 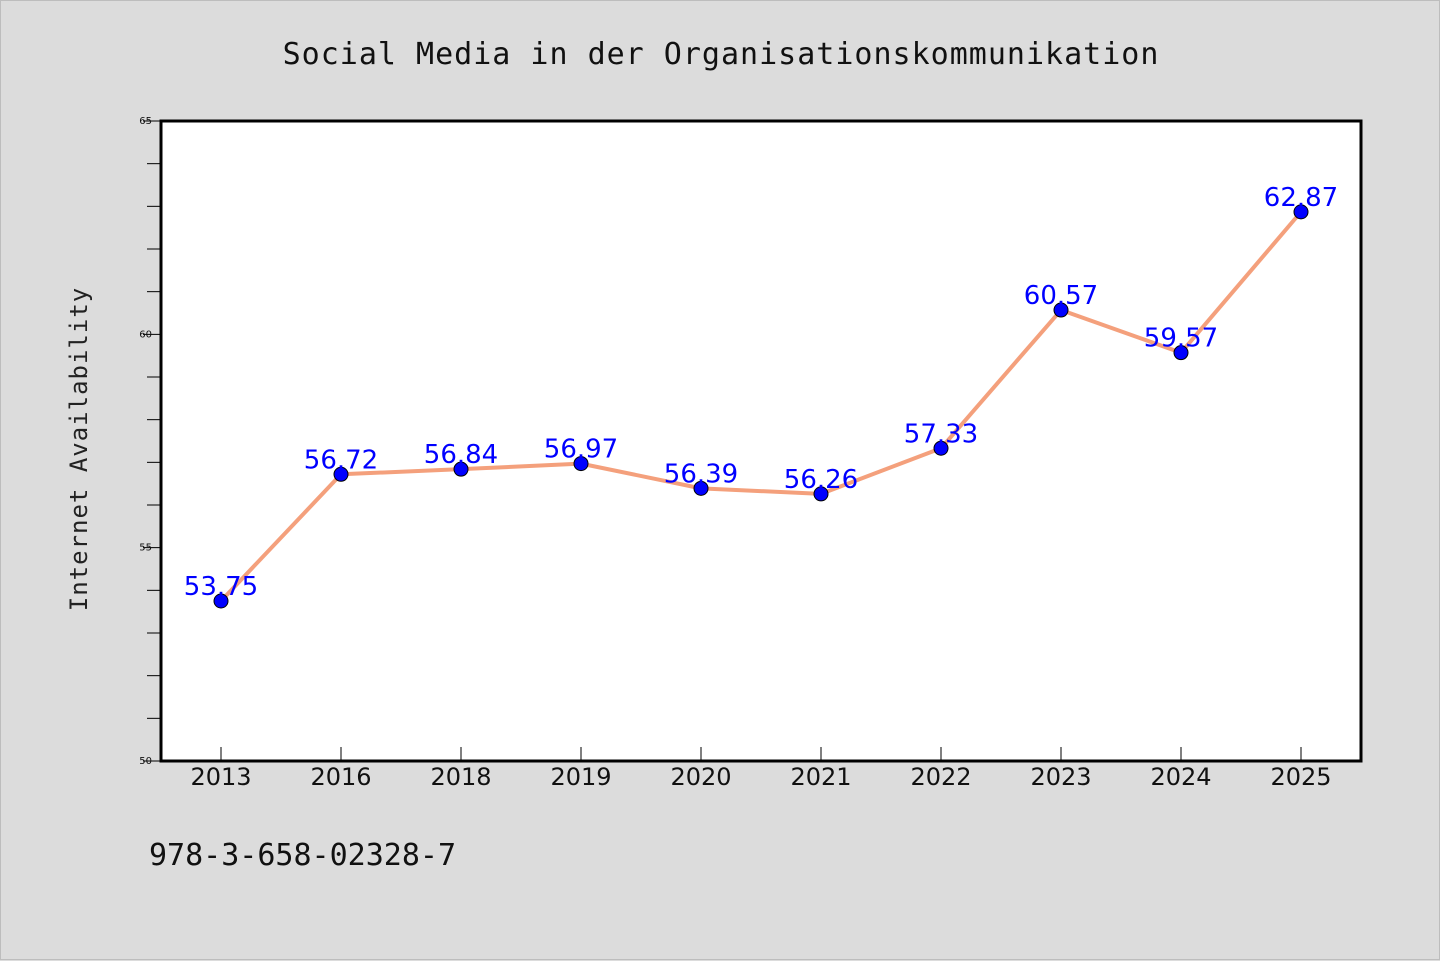 I want to click on x-tick-label: 2019, so click(x=580, y=777).